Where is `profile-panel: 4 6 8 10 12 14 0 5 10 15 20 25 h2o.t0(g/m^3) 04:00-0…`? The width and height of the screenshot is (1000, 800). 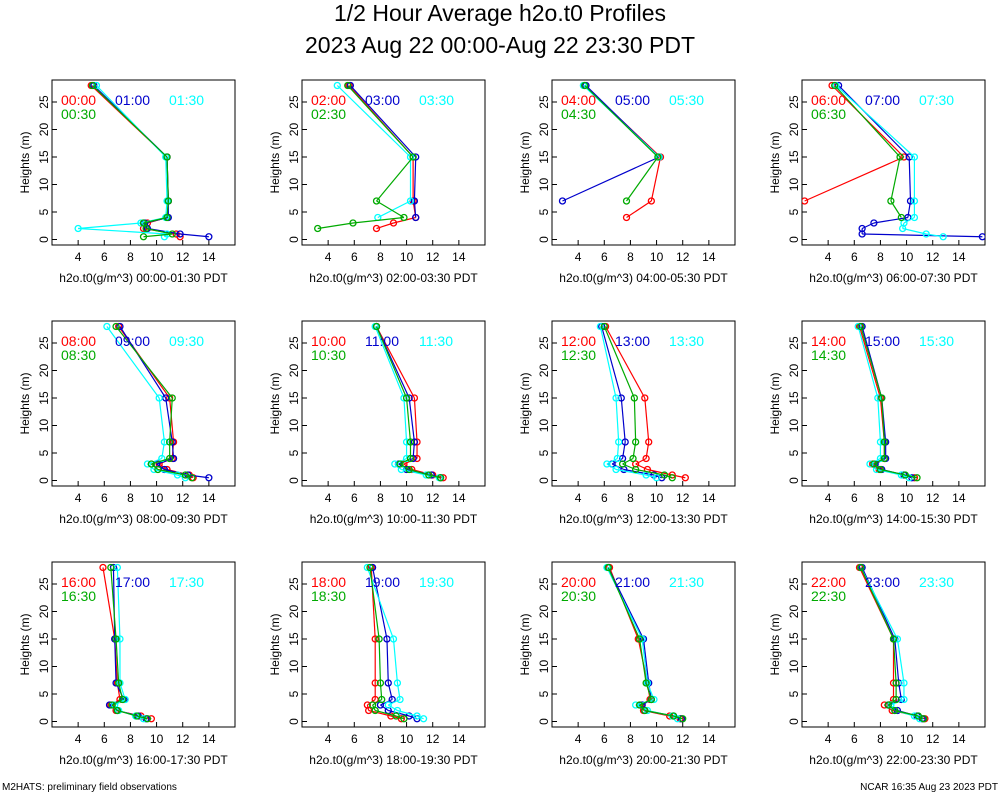 profile-panel: 4 6 8 10 12 14 0 5 10 15 20 25 h2o.t0(g/m^3) 04:00-0… is located at coordinates (627, 182).